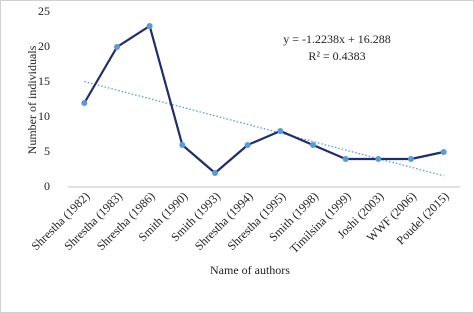 The image size is (474, 313). Describe the element at coordinates (47, 151) in the screenshot. I see `y-tick-label: 5` at that location.